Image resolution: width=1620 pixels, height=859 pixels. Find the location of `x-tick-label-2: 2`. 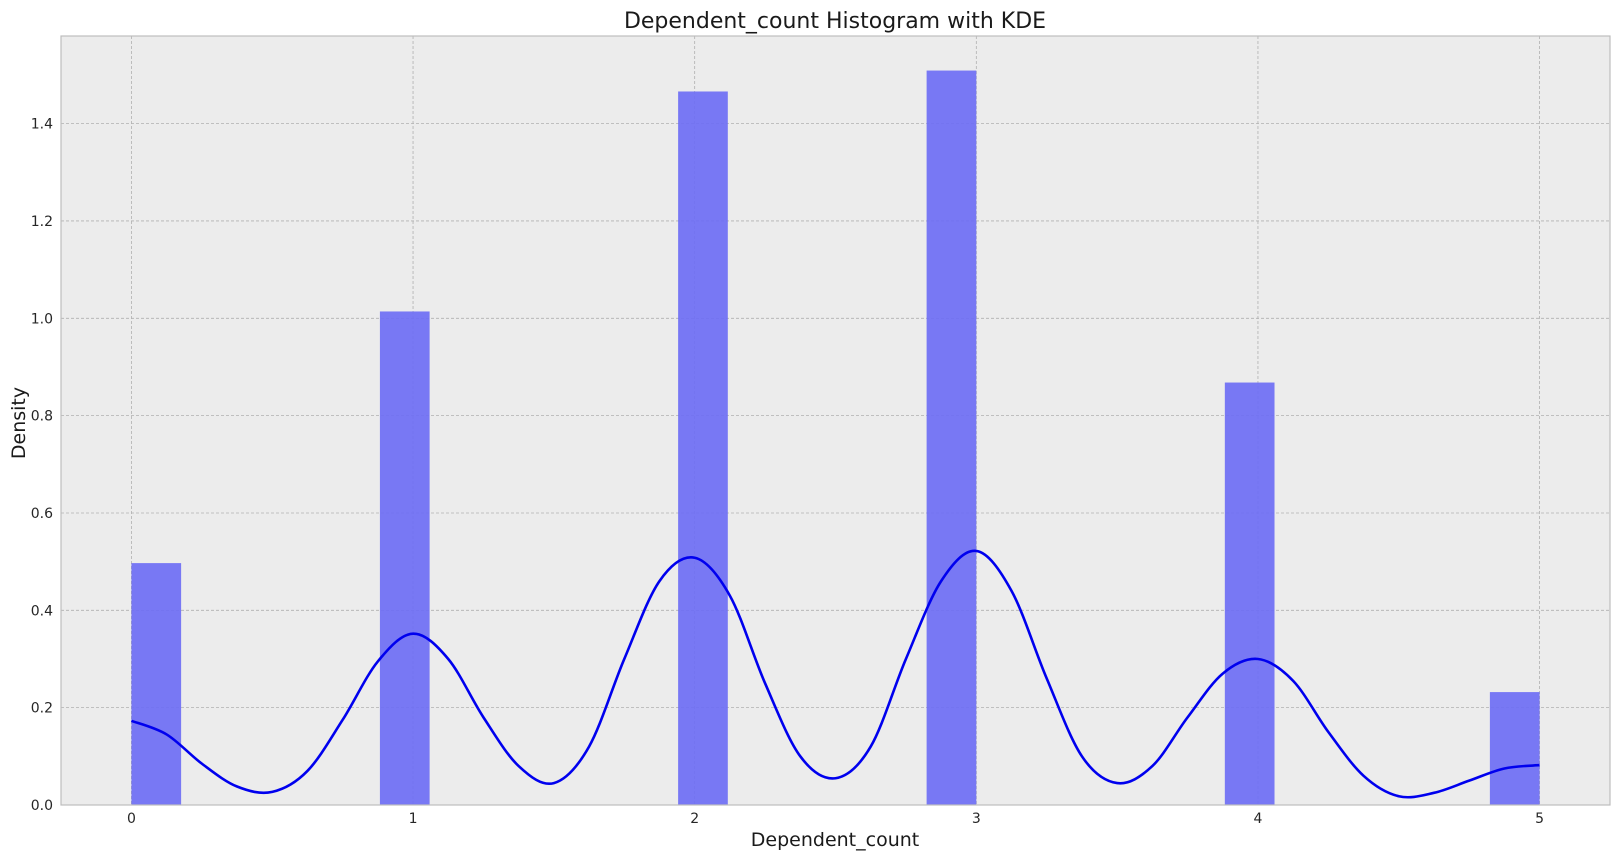

x-tick-label-2: 2 is located at coordinates (694, 819).